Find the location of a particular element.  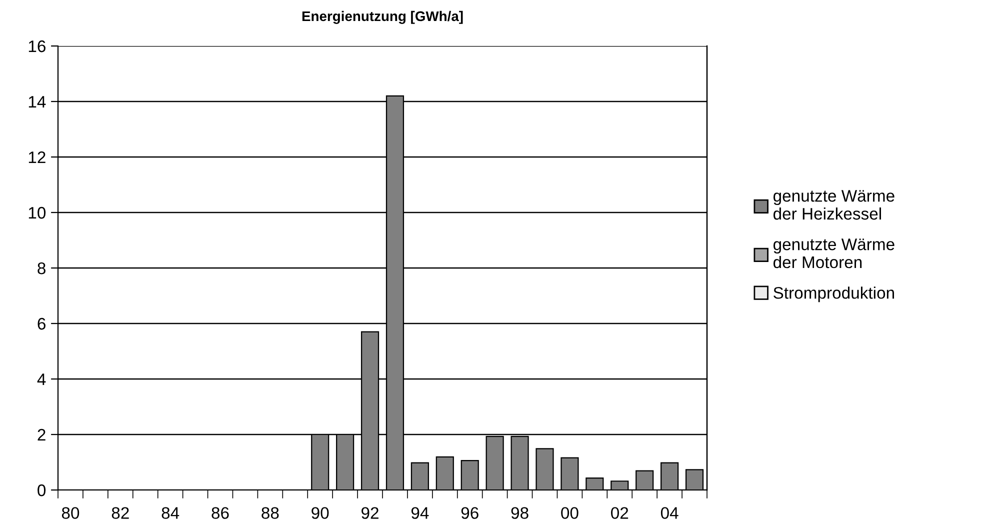

x-tick-label: 92 is located at coordinates (370, 513).